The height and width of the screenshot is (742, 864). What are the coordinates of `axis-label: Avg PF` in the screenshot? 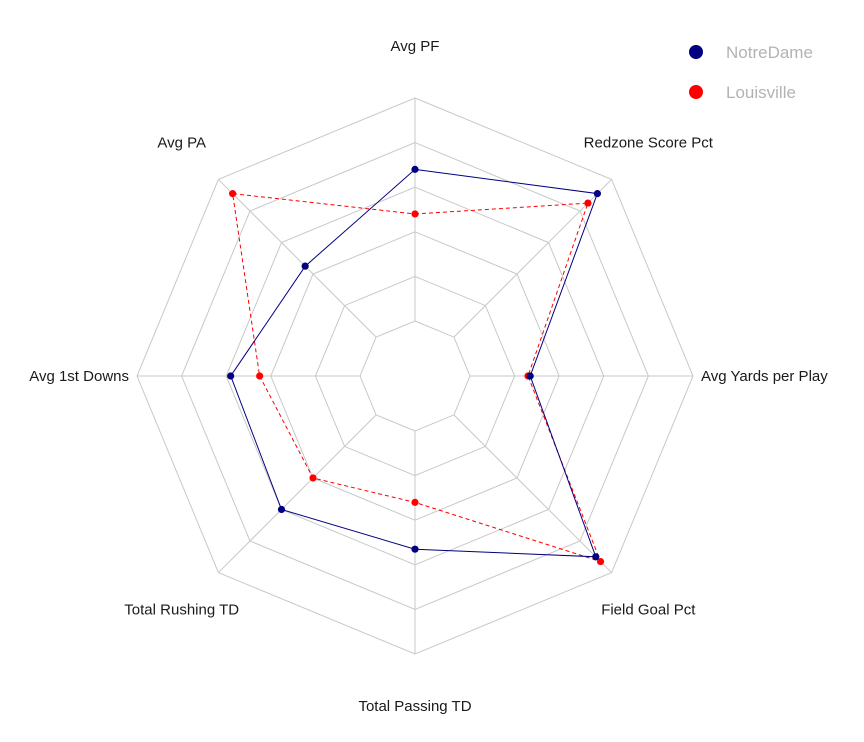 It's located at (415, 46).